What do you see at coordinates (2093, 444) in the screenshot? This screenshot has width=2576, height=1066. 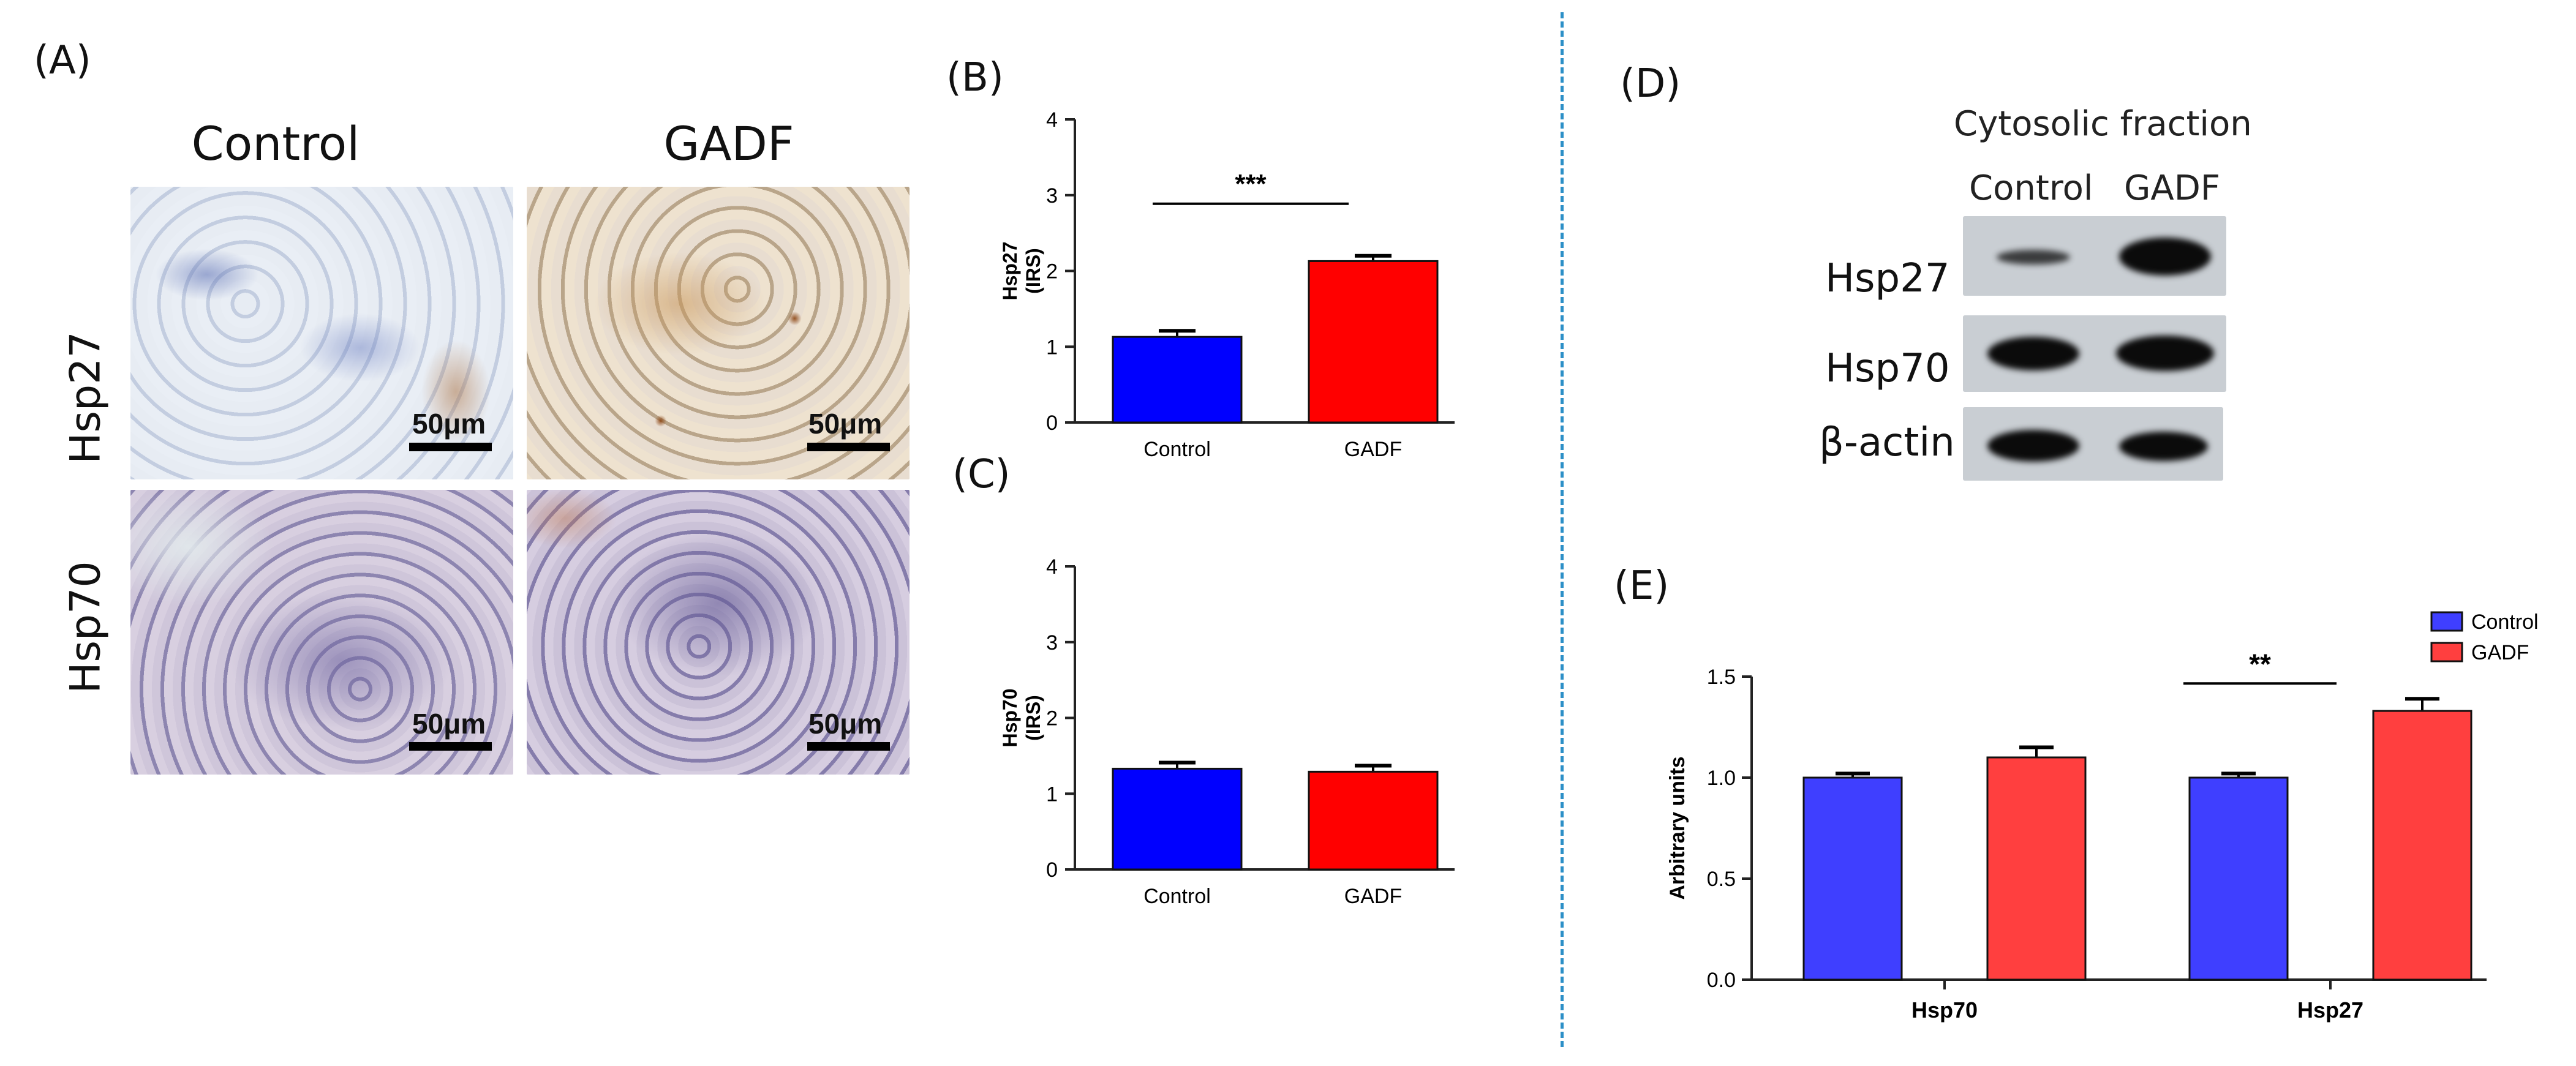 I see `blot-strip-beta-actin` at bounding box center [2093, 444].